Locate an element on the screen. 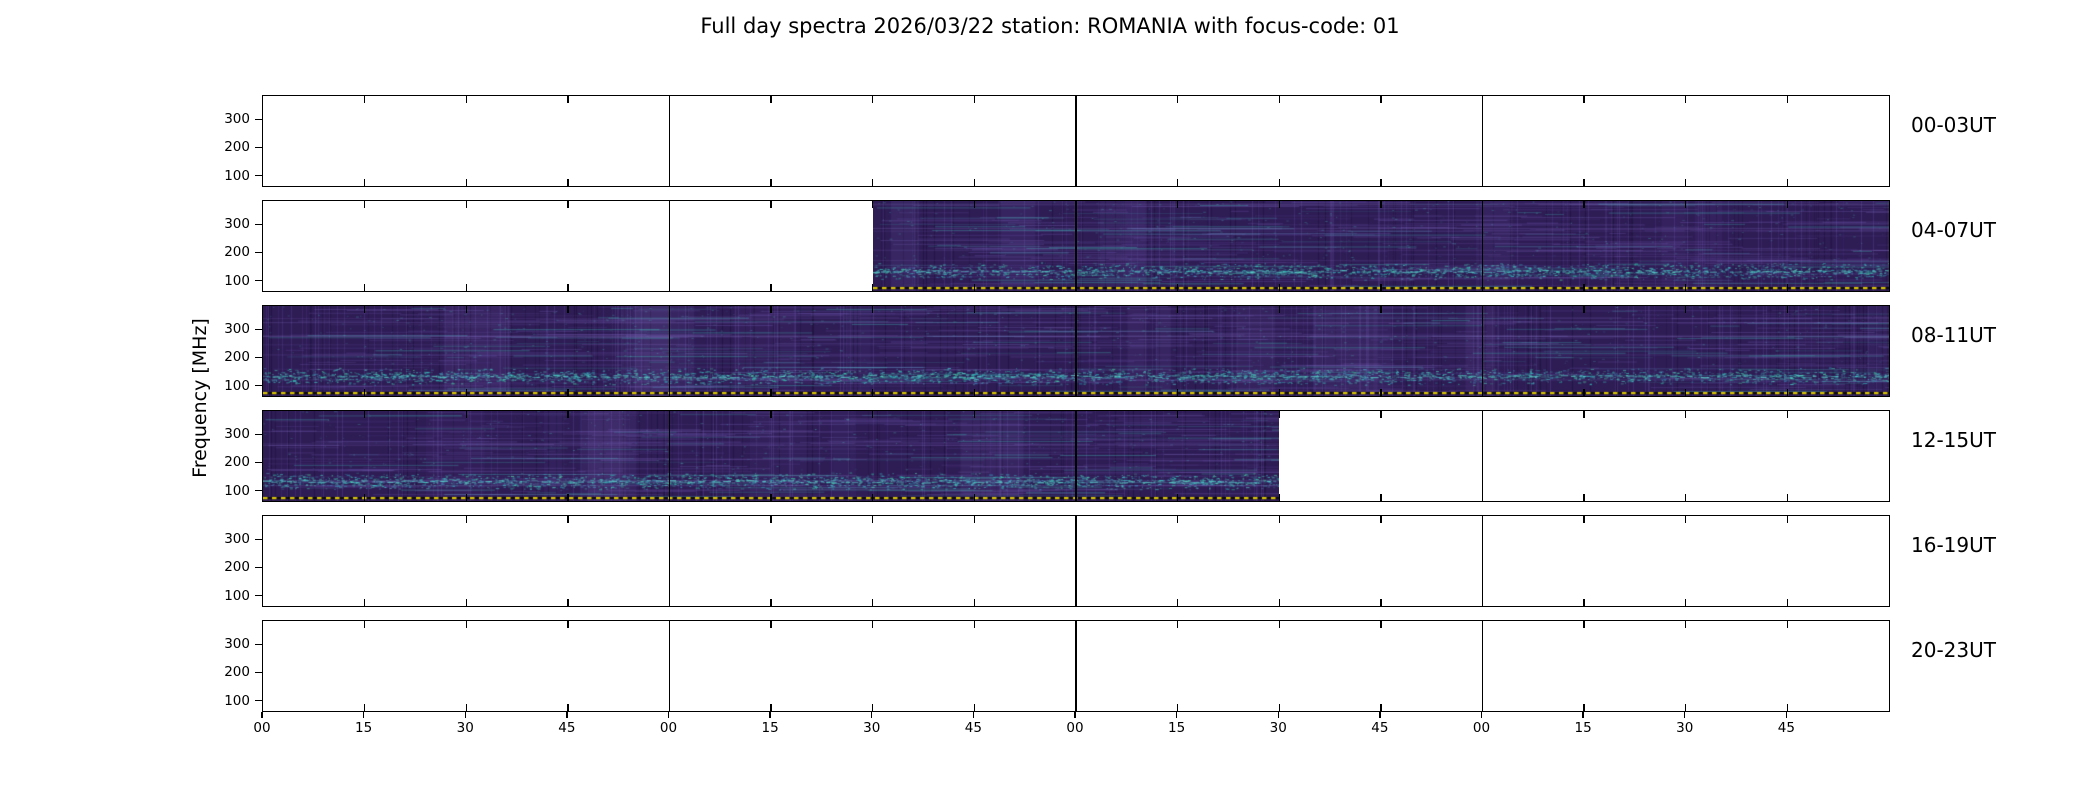  spectra-row-16-19UT: 300 200 100 16-19UT is located at coordinates (1110, 561).